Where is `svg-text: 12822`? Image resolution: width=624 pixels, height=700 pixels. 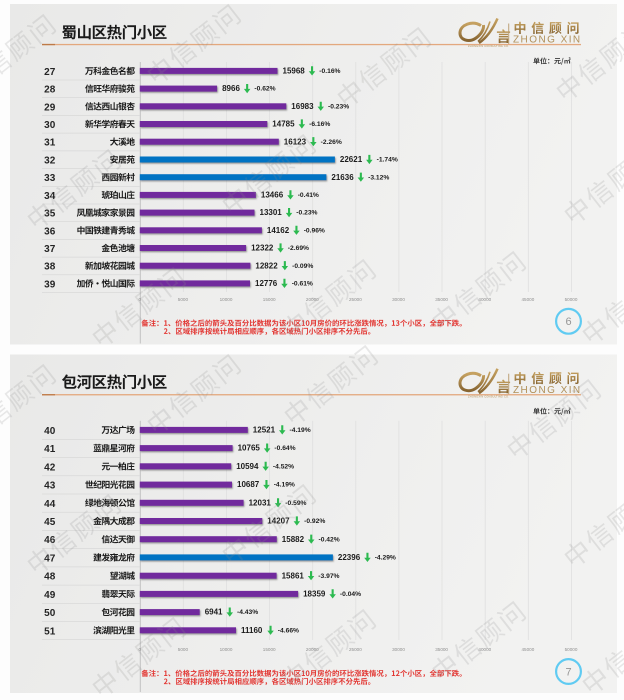 svg-text: 12822 is located at coordinates (266, 265).